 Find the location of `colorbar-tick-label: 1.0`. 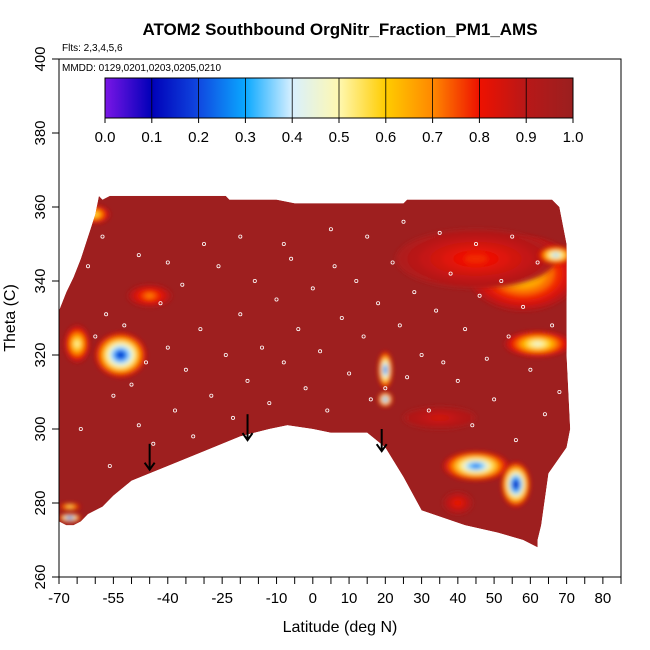

colorbar-tick-label: 1.0 is located at coordinates (573, 137).